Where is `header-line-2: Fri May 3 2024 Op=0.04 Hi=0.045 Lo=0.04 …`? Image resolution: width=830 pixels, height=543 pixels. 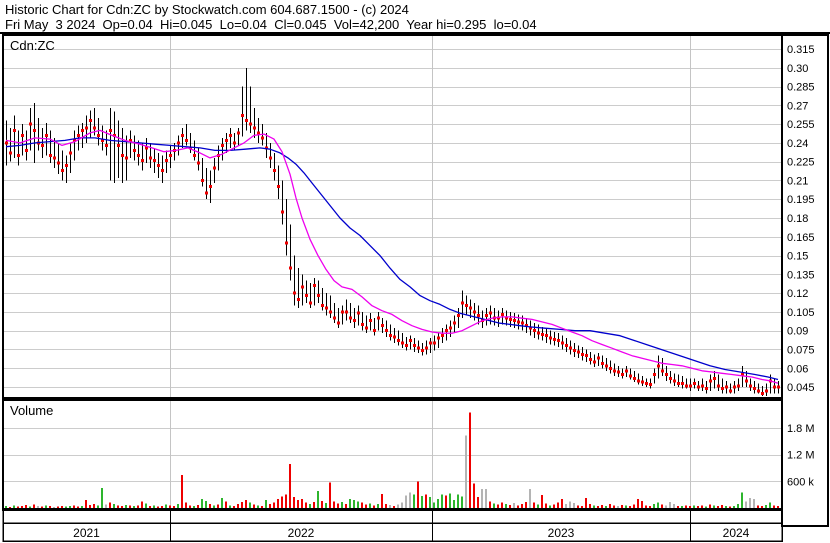
header-line-2: Fri May 3 2024 Op=0.04 Hi=0.045 Lo=0.04 … is located at coordinates (271, 24).